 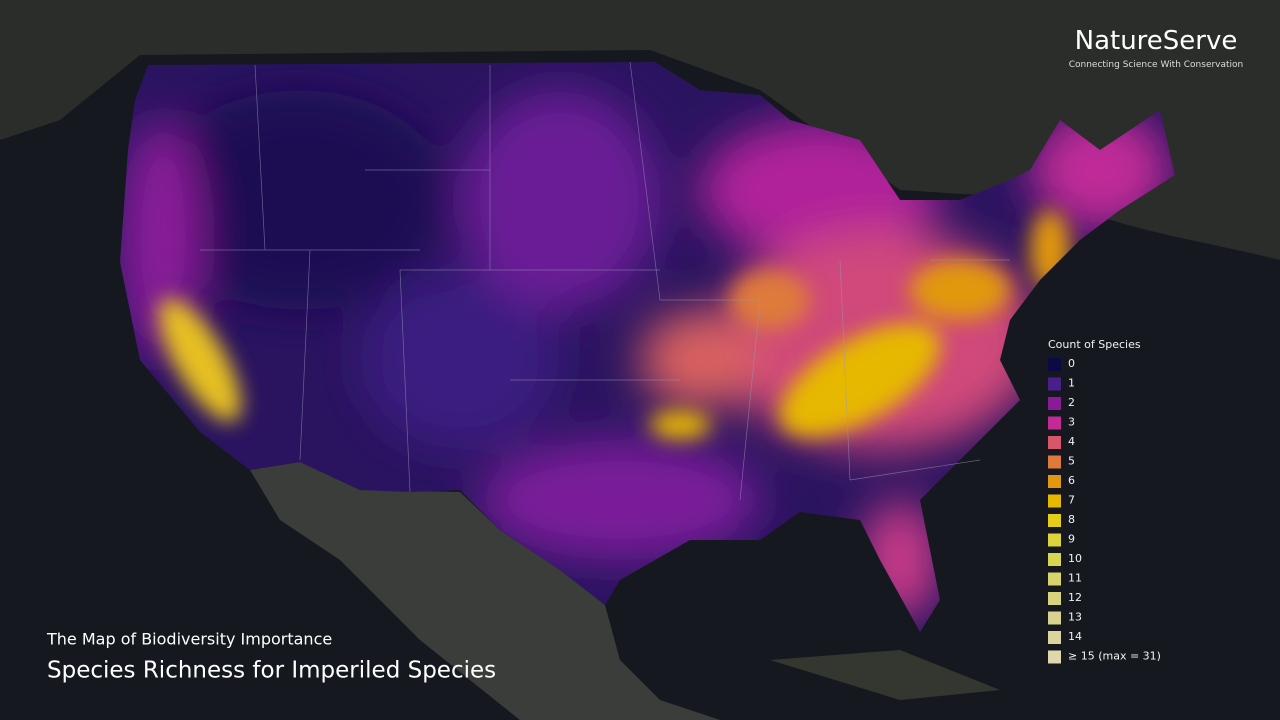 What do you see at coordinates (1071, 422) in the screenshot?
I see `legend-label: 3` at bounding box center [1071, 422].